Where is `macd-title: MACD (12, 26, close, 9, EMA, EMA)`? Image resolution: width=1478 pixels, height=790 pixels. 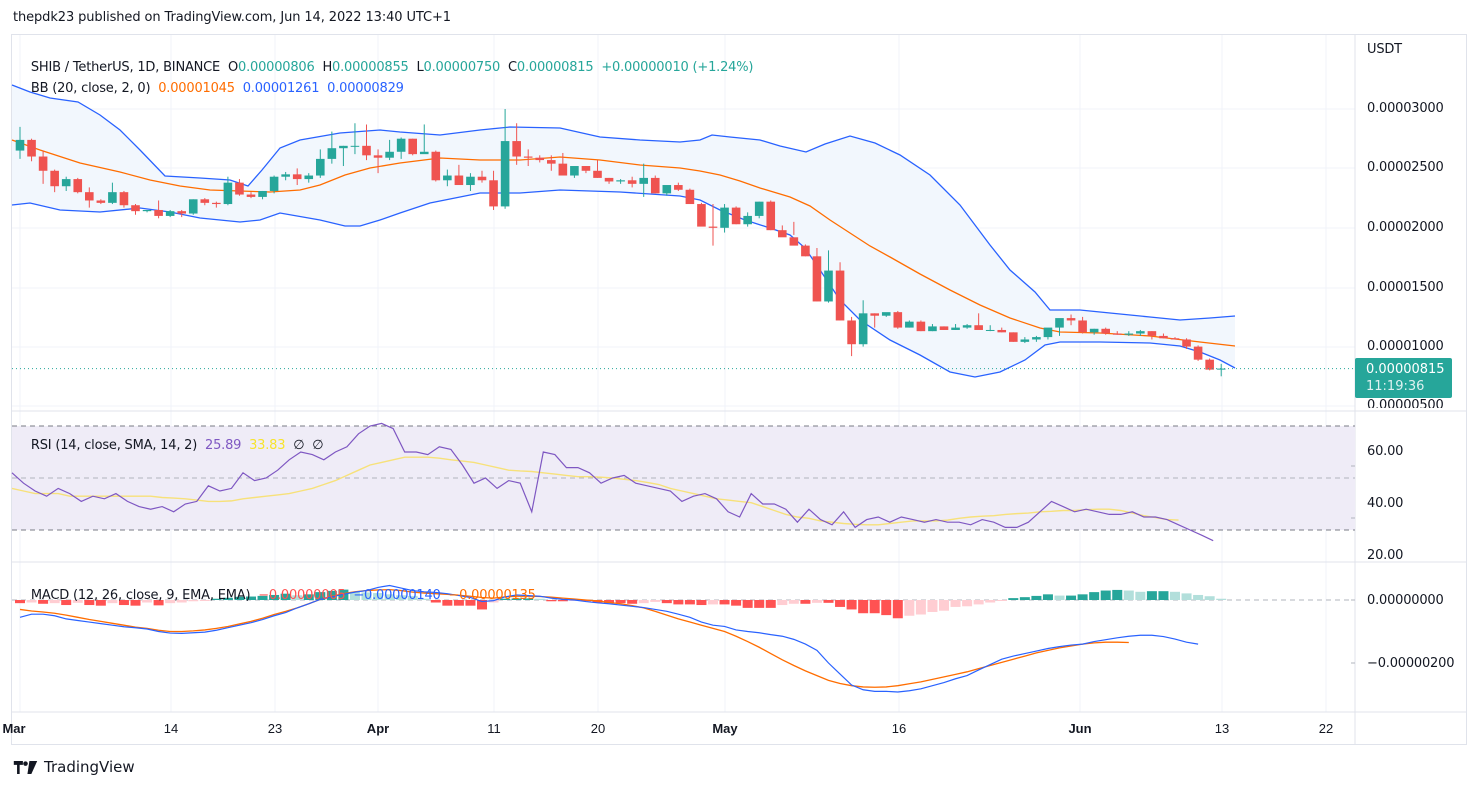 macd-title: MACD (12, 26, close, 9, EMA, EMA) is located at coordinates (140, 595).